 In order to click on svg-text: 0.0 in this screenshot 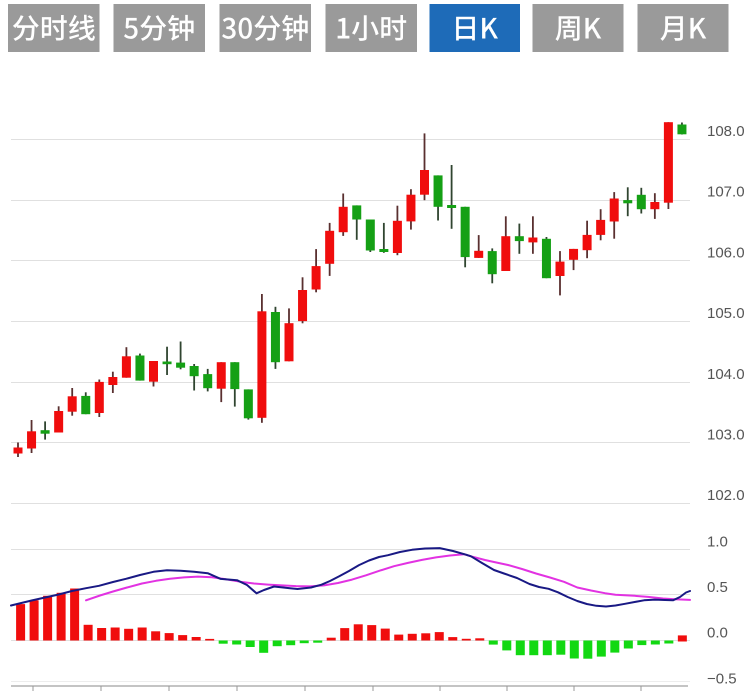, I will do `click(717, 633)`.